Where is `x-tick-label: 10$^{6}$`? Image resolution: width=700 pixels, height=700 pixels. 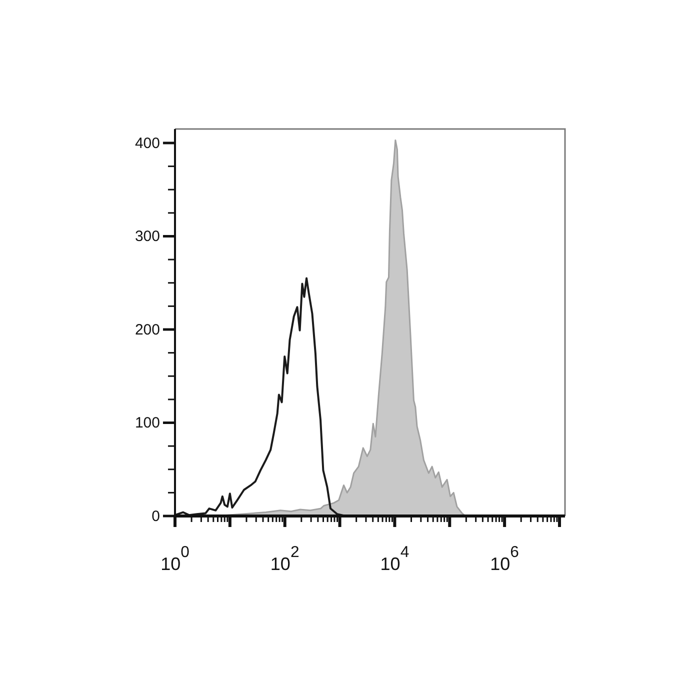
x-tick-label: 10$^{6}$ is located at coordinates (505, 559).